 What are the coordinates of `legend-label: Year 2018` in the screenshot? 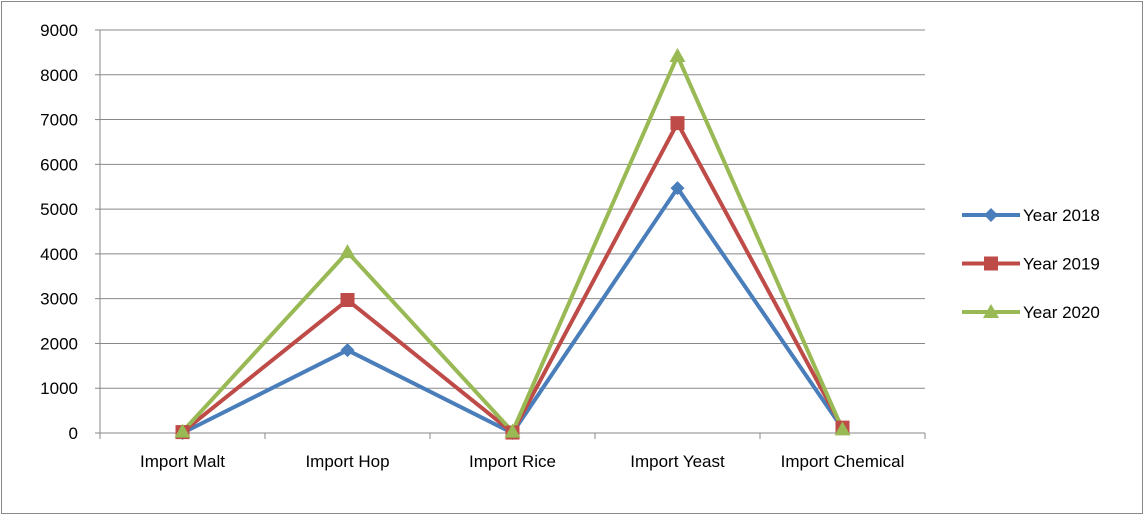 It's located at (1061, 215).